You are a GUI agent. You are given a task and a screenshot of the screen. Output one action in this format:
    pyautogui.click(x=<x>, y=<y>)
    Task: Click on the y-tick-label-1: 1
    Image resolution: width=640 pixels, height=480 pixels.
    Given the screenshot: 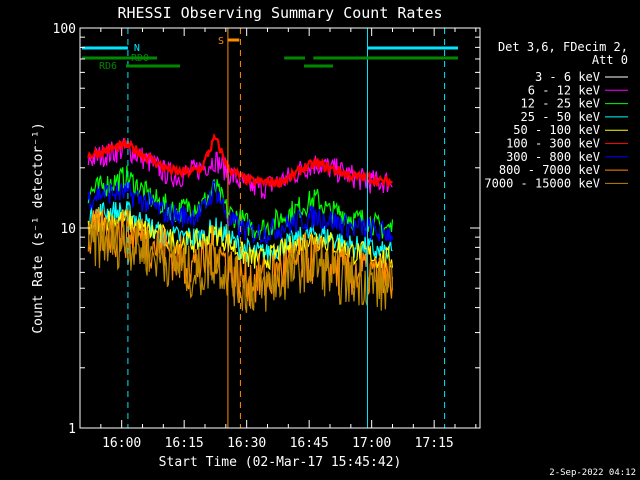 What is the action you would take?
    pyautogui.click(x=72, y=429)
    